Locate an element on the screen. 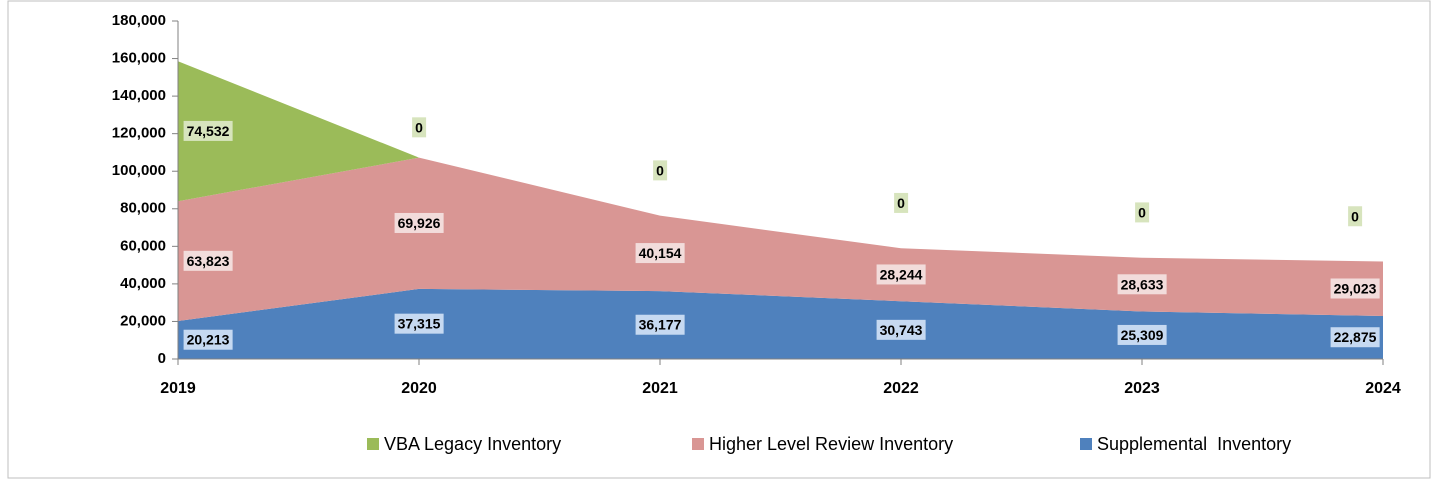 The width and height of the screenshot is (1438, 480). data-label-text: 37,315 is located at coordinates (419, 324).